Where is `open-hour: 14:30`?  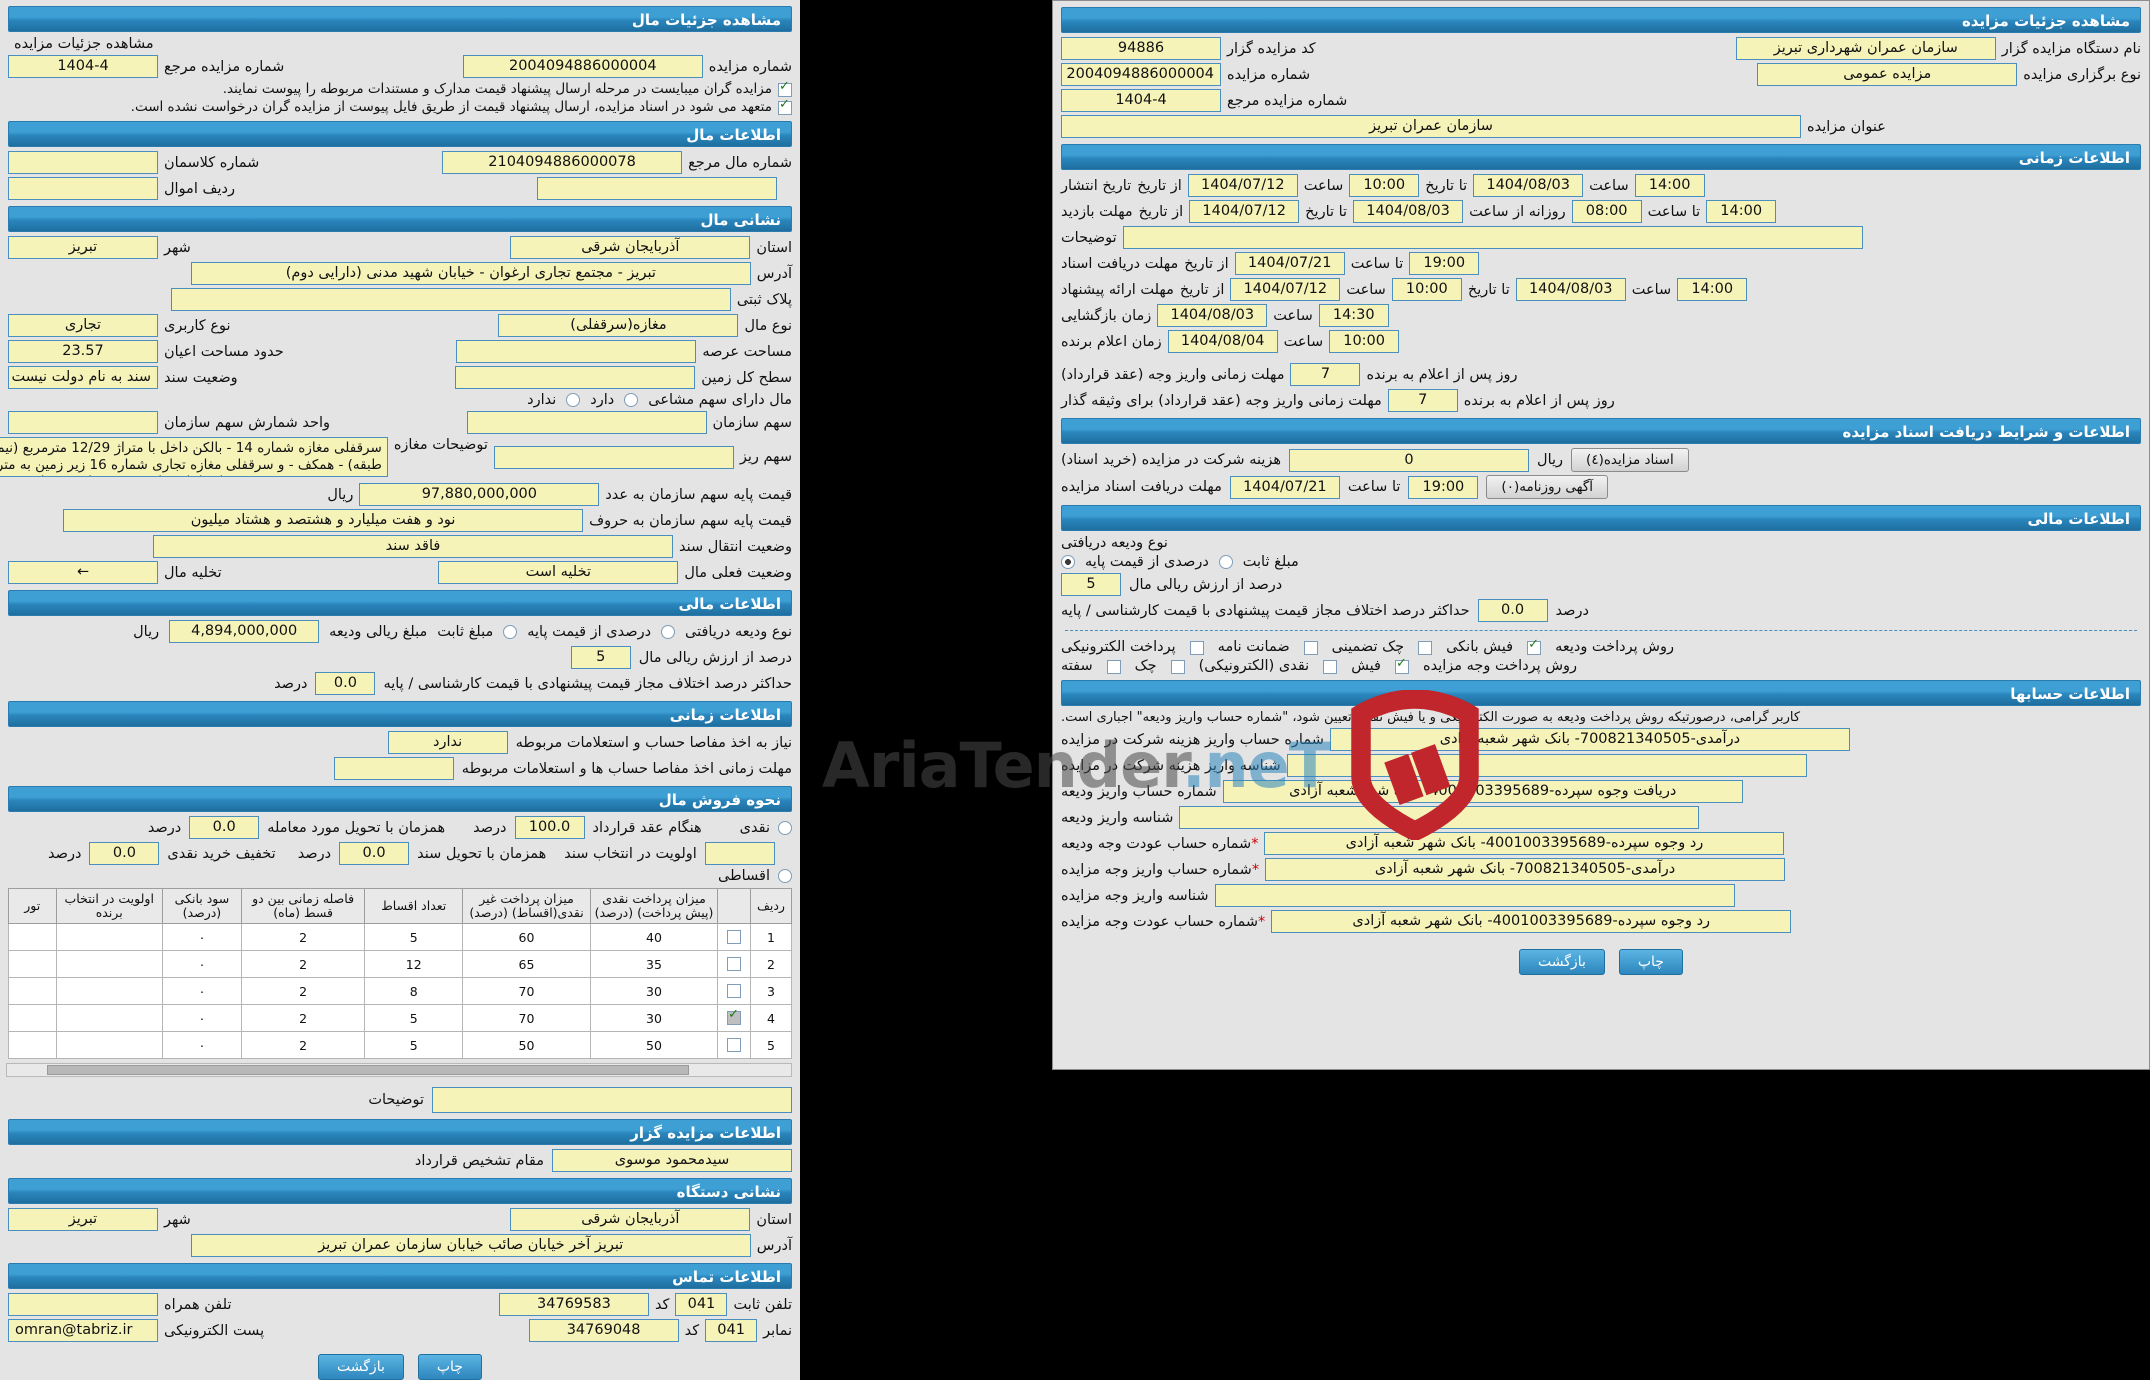 open-hour: 14:30 is located at coordinates (1353, 315).